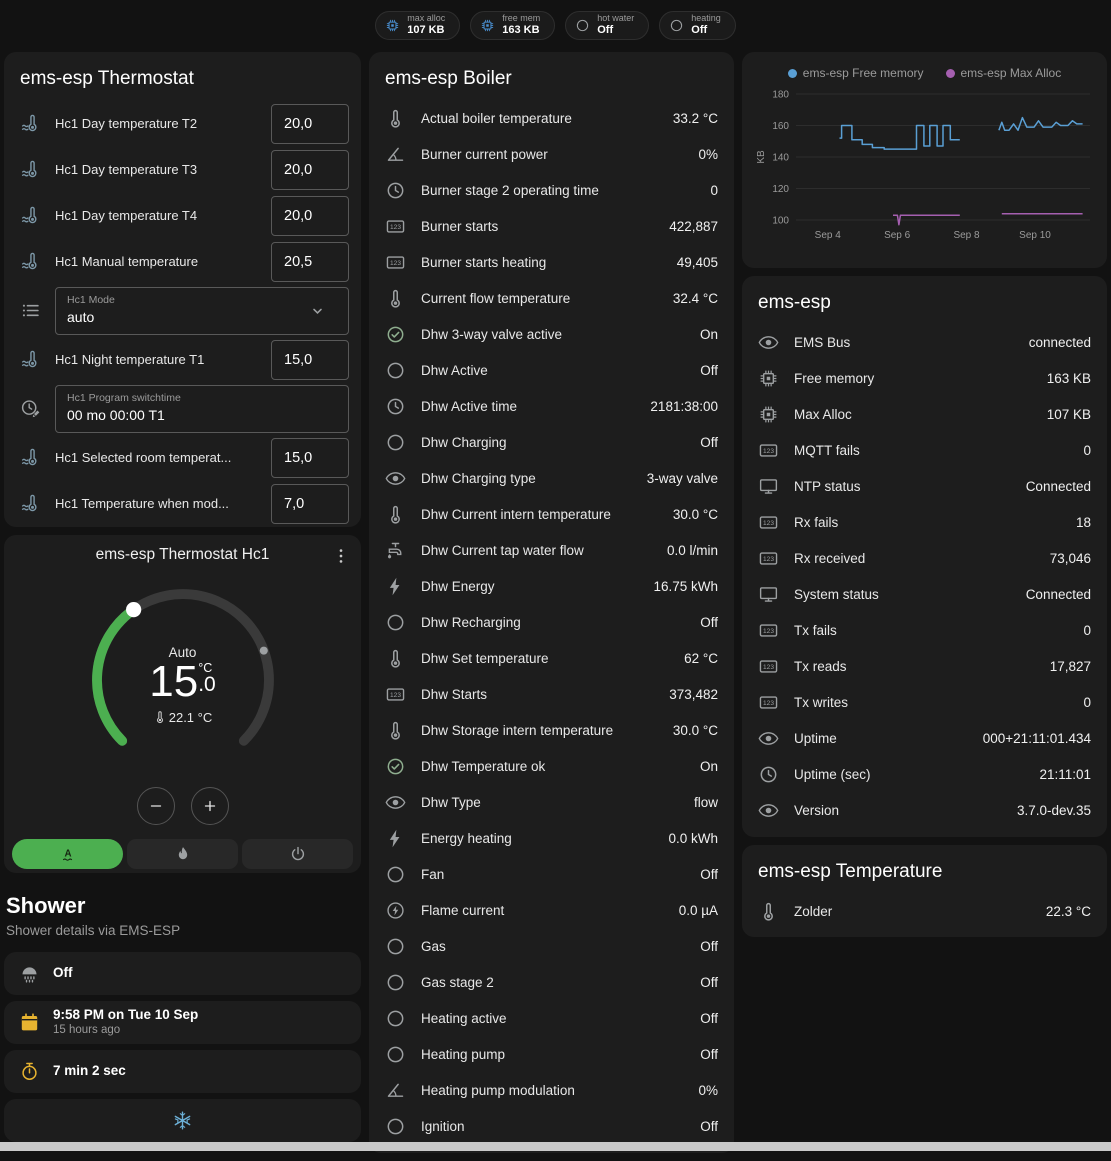  Describe the element at coordinates (827, 487) in the screenshot. I see `entity-label: NTP status` at that location.